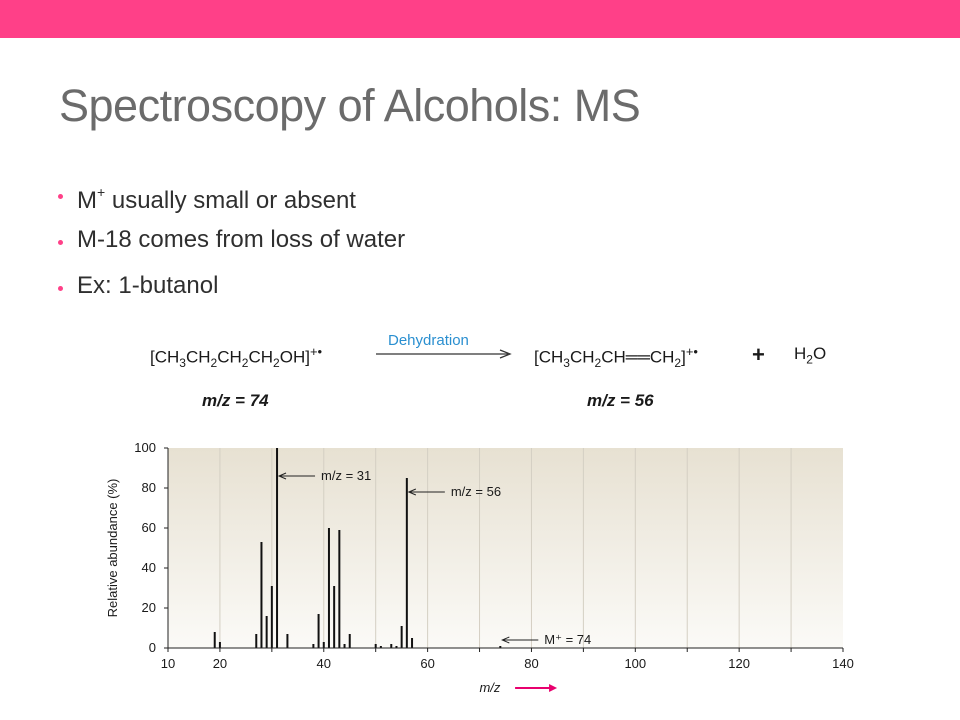  What do you see at coordinates (241, 239) in the screenshot?
I see `bullet-text: M-18 comes from loss of water` at bounding box center [241, 239].